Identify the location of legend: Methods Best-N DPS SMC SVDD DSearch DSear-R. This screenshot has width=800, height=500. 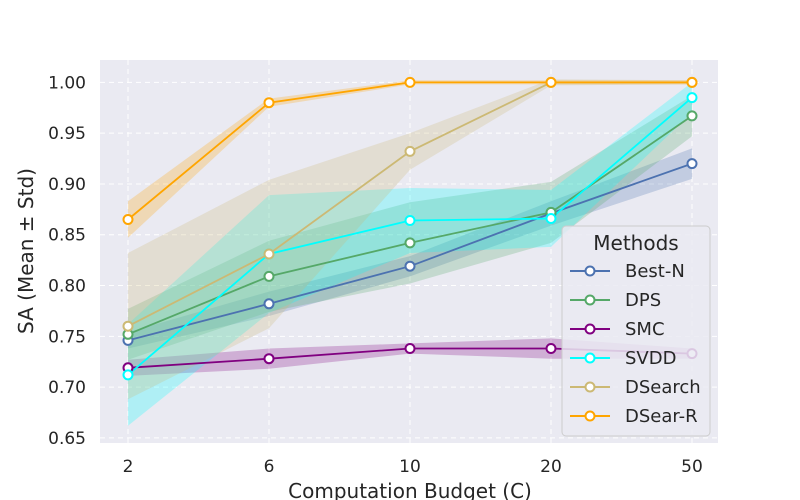
(636, 331).